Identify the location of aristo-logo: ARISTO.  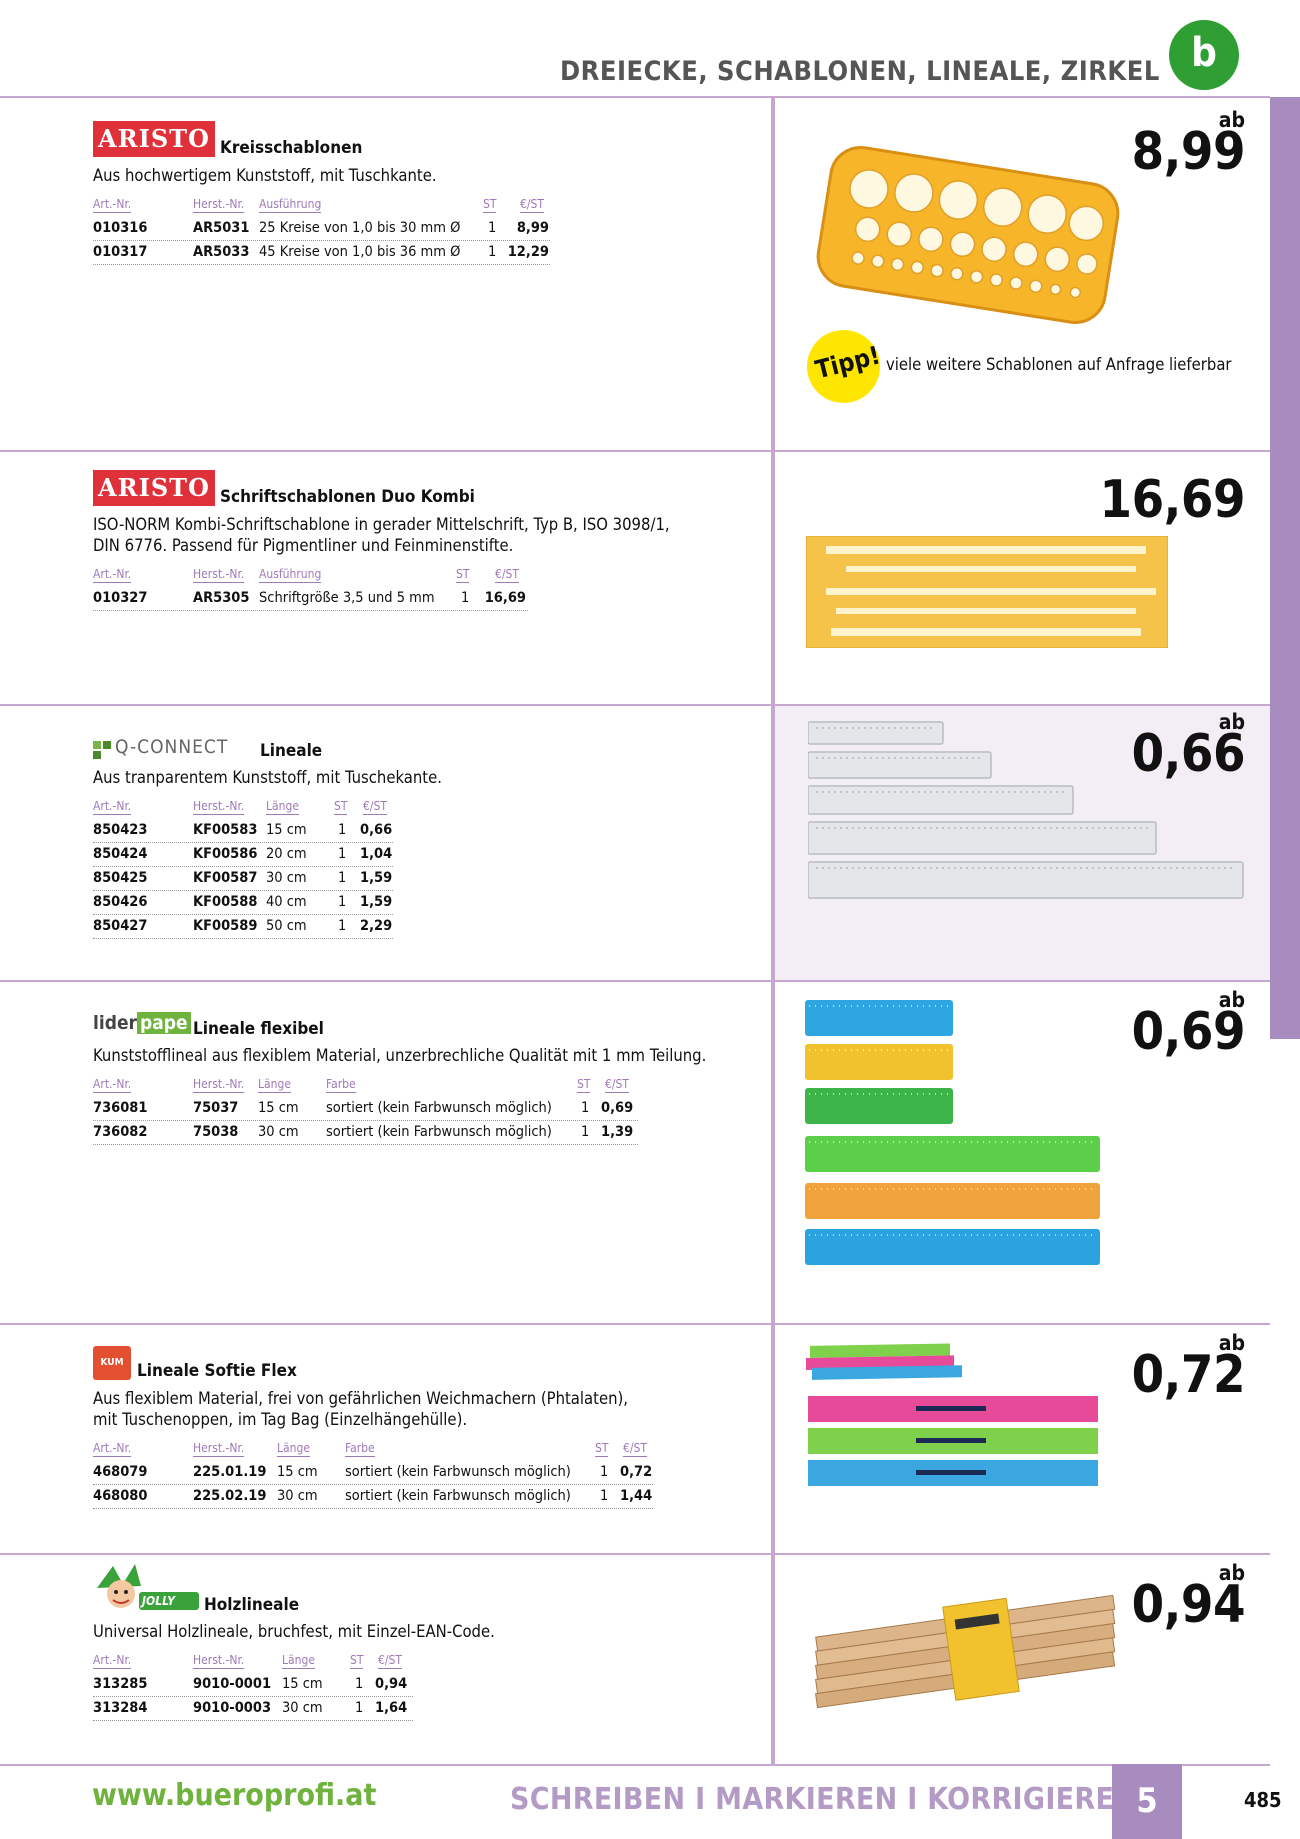
(154, 488).